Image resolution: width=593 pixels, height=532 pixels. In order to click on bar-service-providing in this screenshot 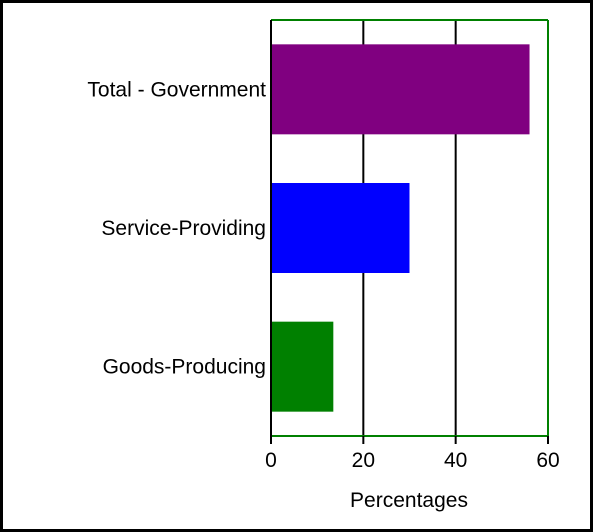, I will do `click(340, 228)`.